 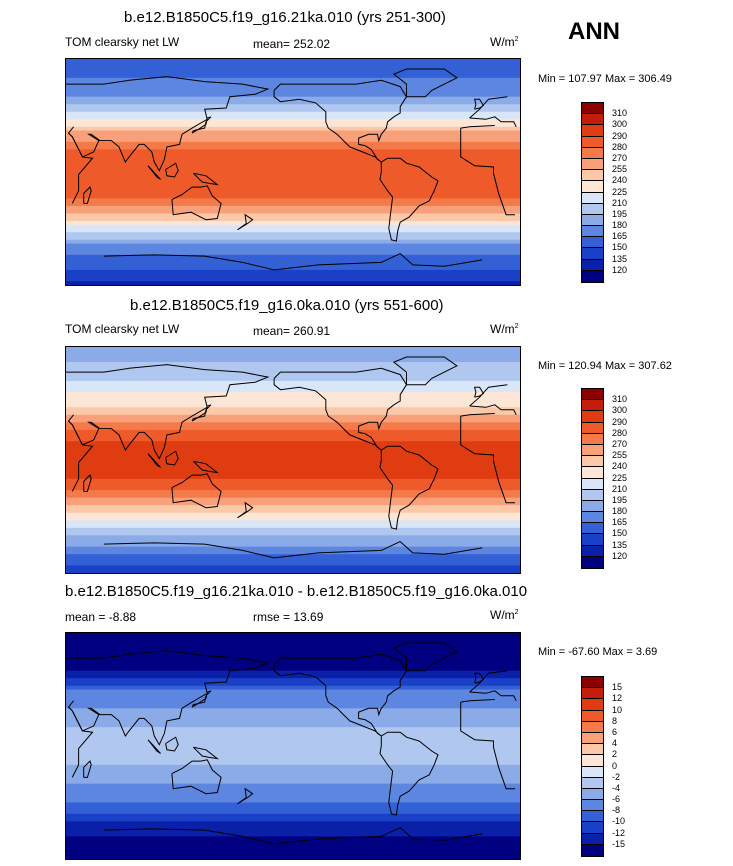 I want to click on colorbar-tick-label: 270, so click(x=620, y=157).